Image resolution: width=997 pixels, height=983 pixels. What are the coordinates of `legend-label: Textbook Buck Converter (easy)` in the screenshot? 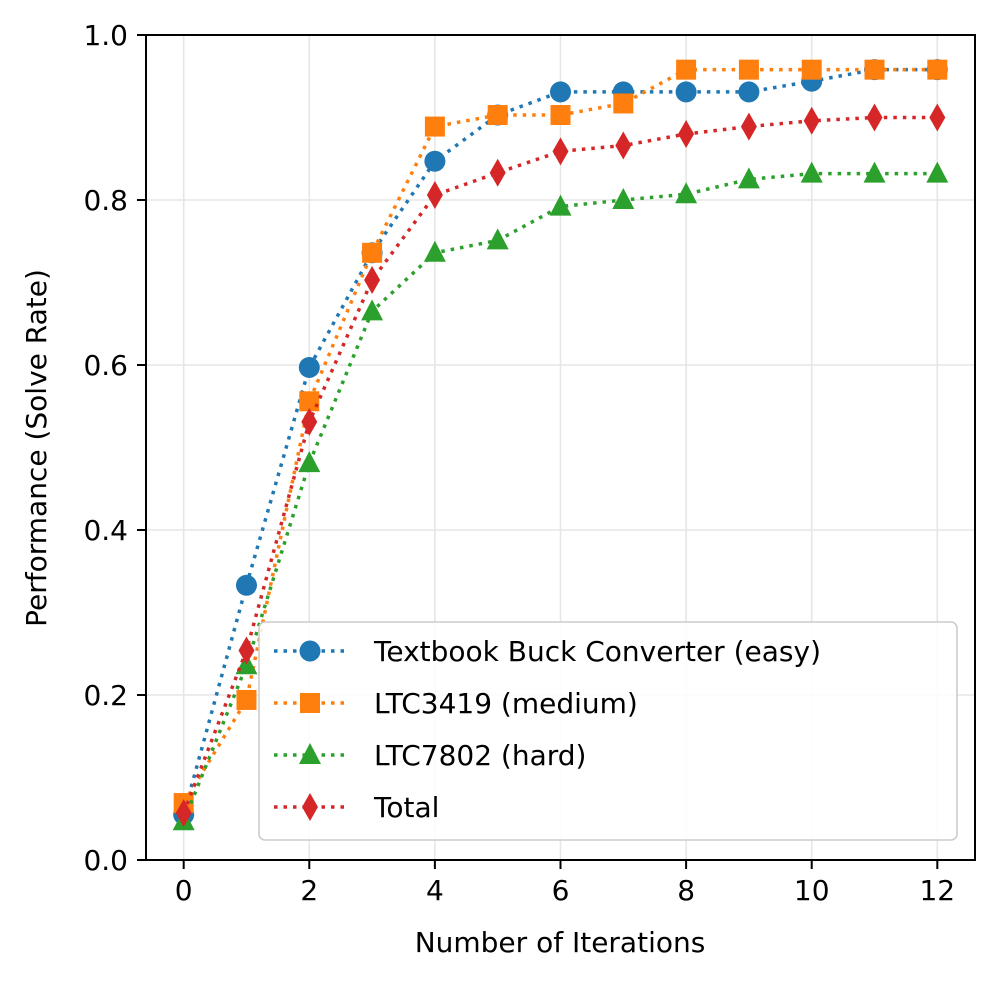 It's located at (597, 651).